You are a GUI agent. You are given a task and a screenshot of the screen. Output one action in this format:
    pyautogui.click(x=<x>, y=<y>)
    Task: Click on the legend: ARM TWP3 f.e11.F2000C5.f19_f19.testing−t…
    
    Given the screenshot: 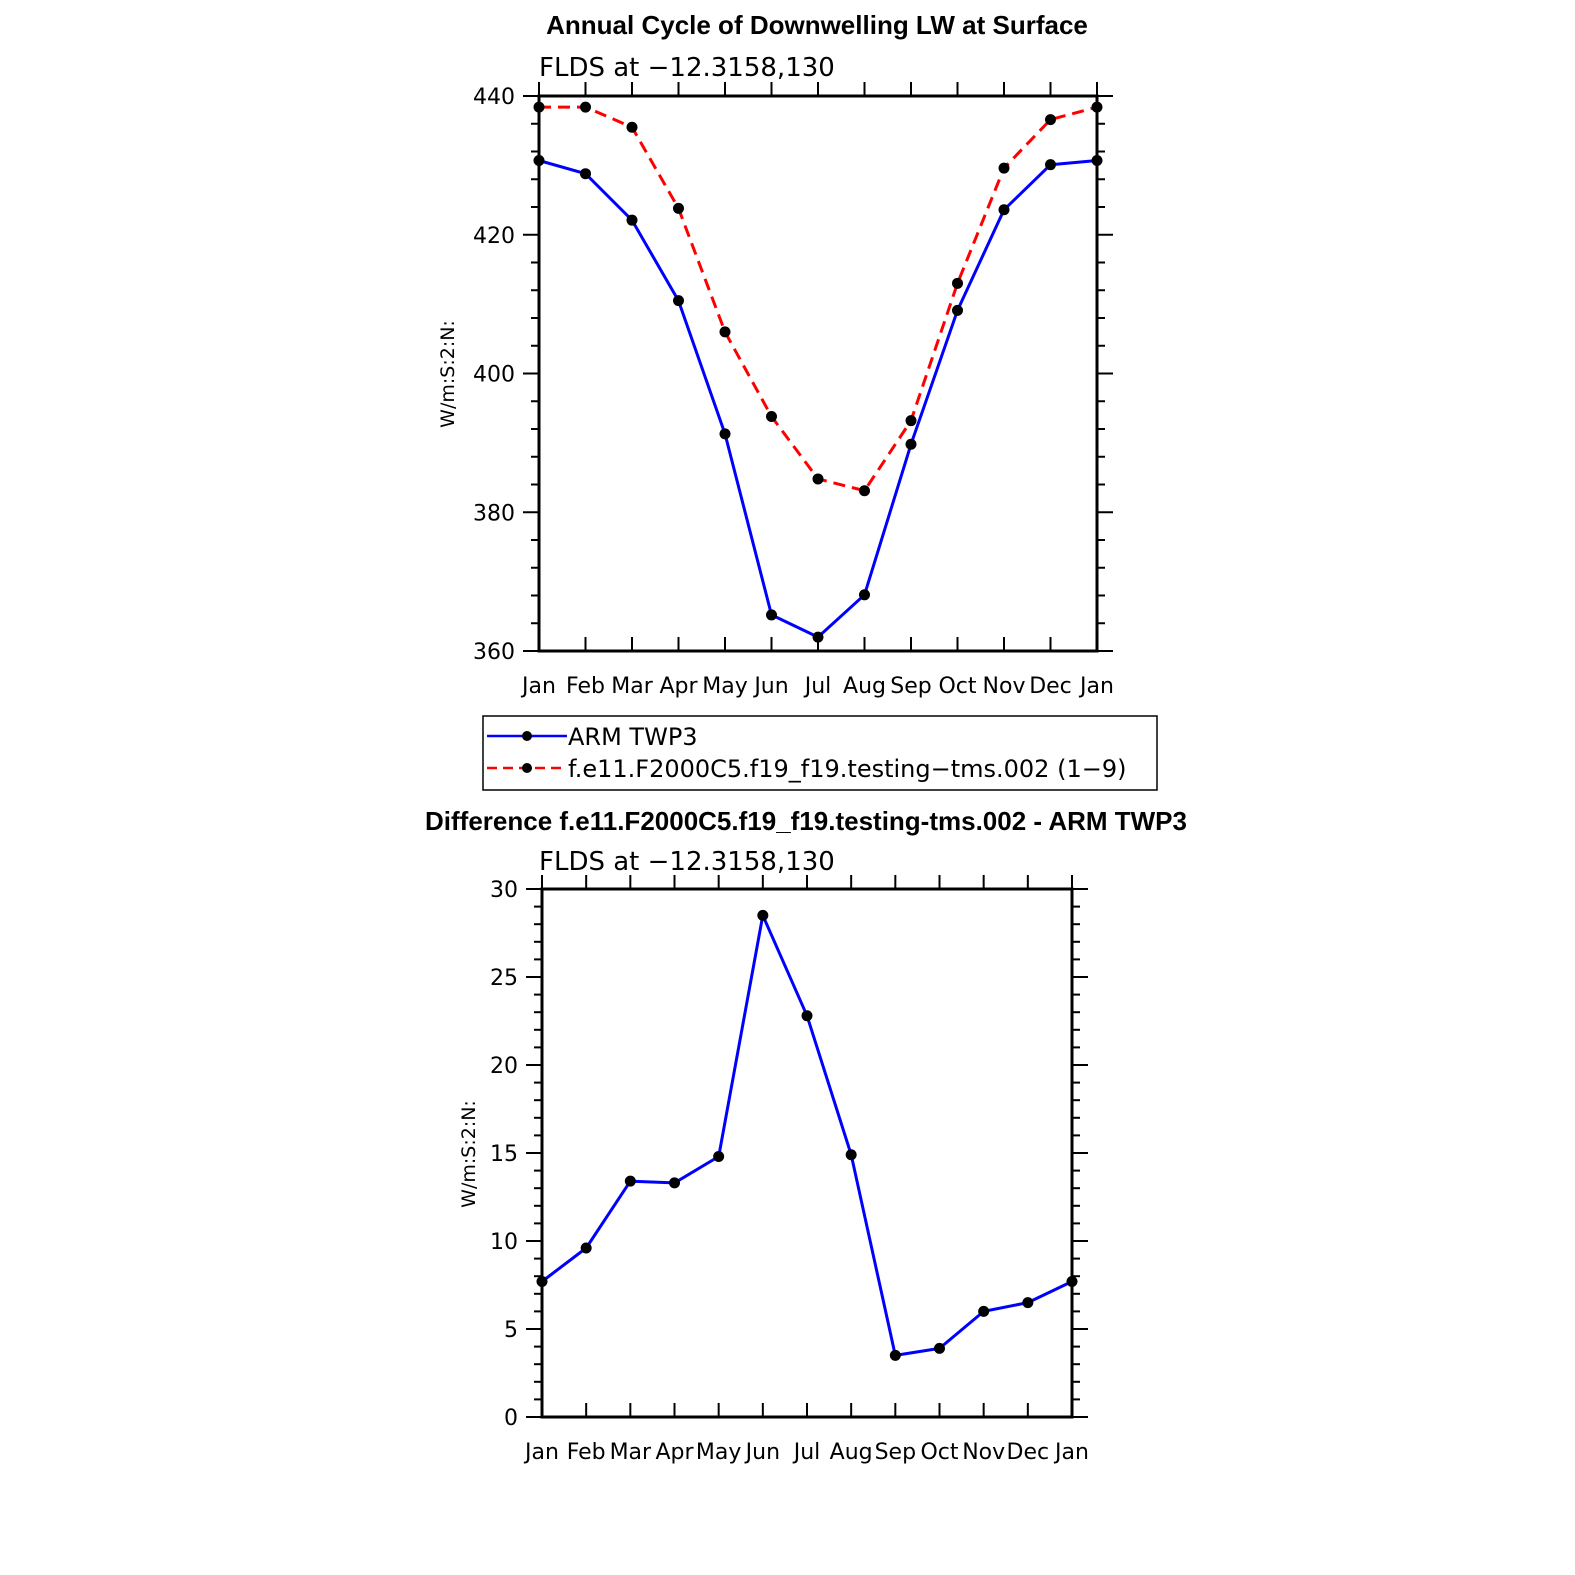 What is the action you would take?
    pyautogui.click(x=820, y=753)
    